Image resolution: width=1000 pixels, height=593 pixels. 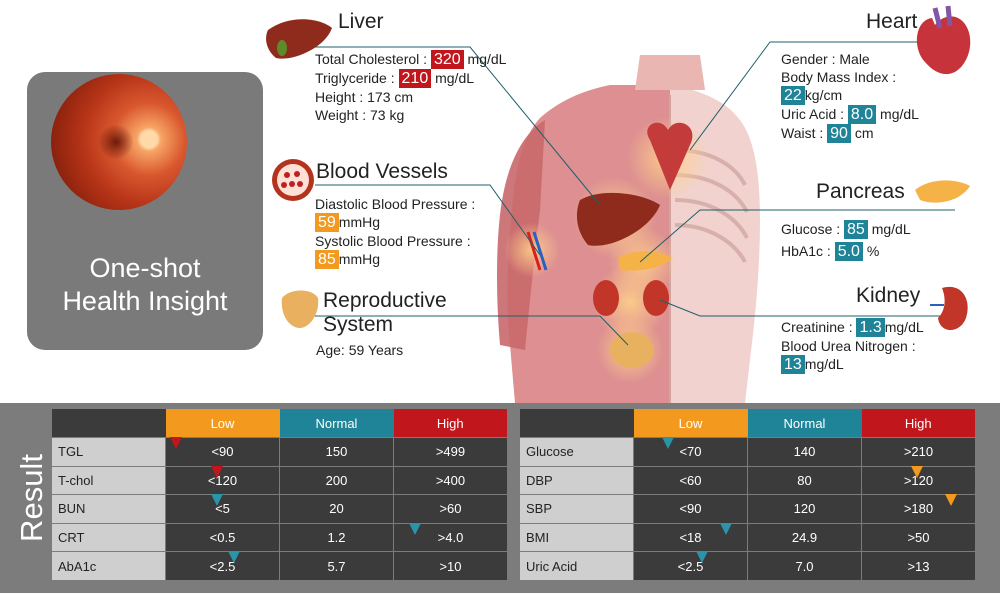 I want to click on metric-name: SBP, so click(x=577, y=509).